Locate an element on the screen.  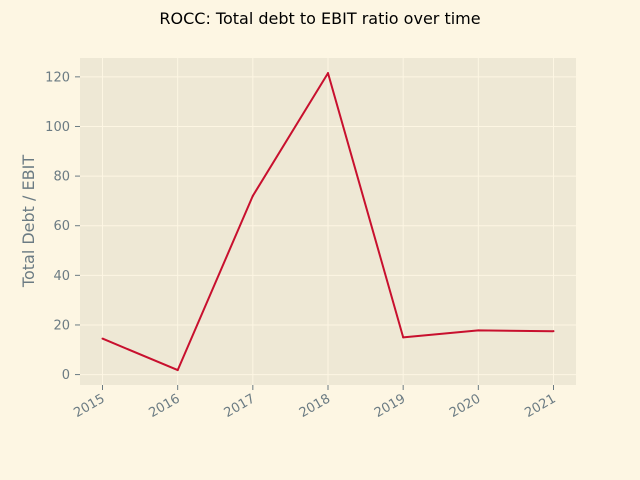
x-tick-label: 2015 is located at coordinates (89, 406).